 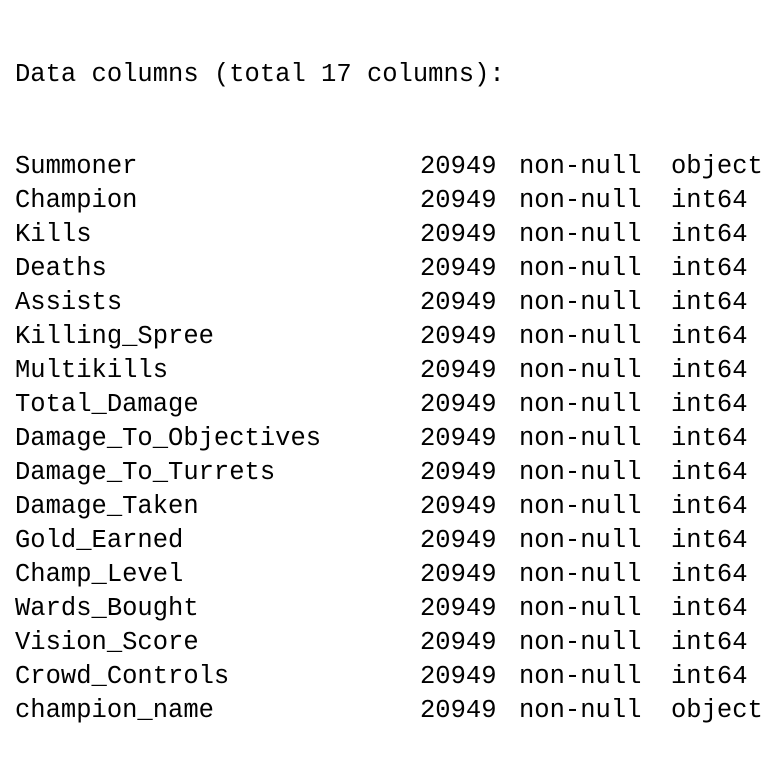 What do you see at coordinates (399, 371) in the screenshot?
I see `column-info-row: Multikills 20949 non-null int64` at bounding box center [399, 371].